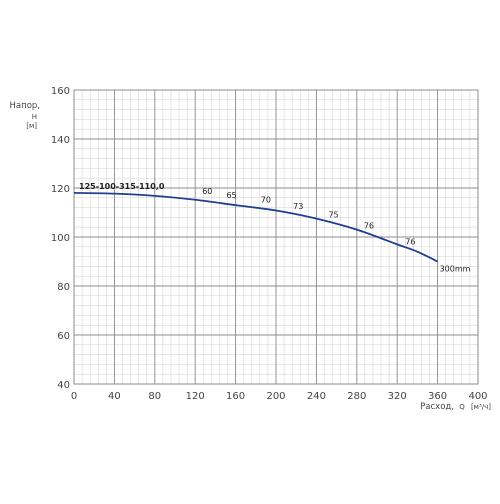 Image resolution: width=500 pixels, height=504 pixels. I want to click on efficiency-label: 65, so click(231, 195).